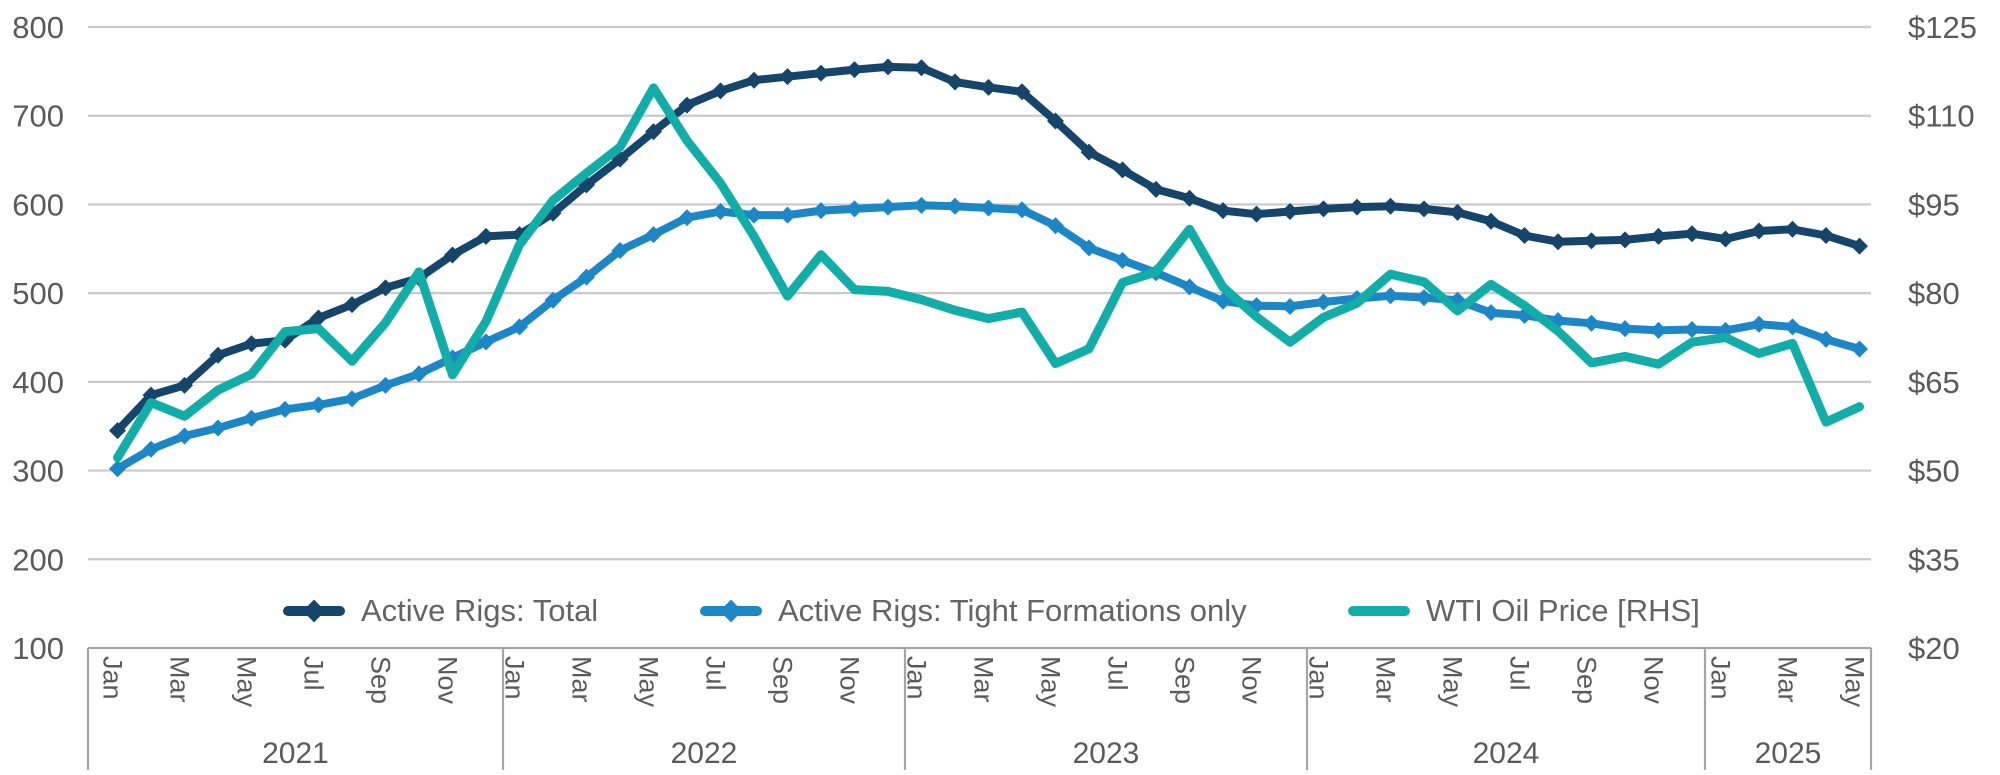 This screenshot has height=775, width=2000. What do you see at coordinates (38, 559) in the screenshot?
I see `y-axis-tick-label: 200` at bounding box center [38, 559].